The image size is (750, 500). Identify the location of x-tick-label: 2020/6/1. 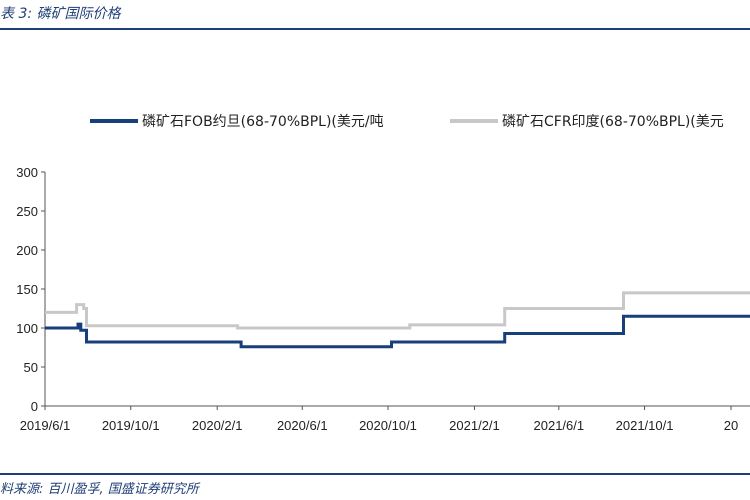
(302, 425).